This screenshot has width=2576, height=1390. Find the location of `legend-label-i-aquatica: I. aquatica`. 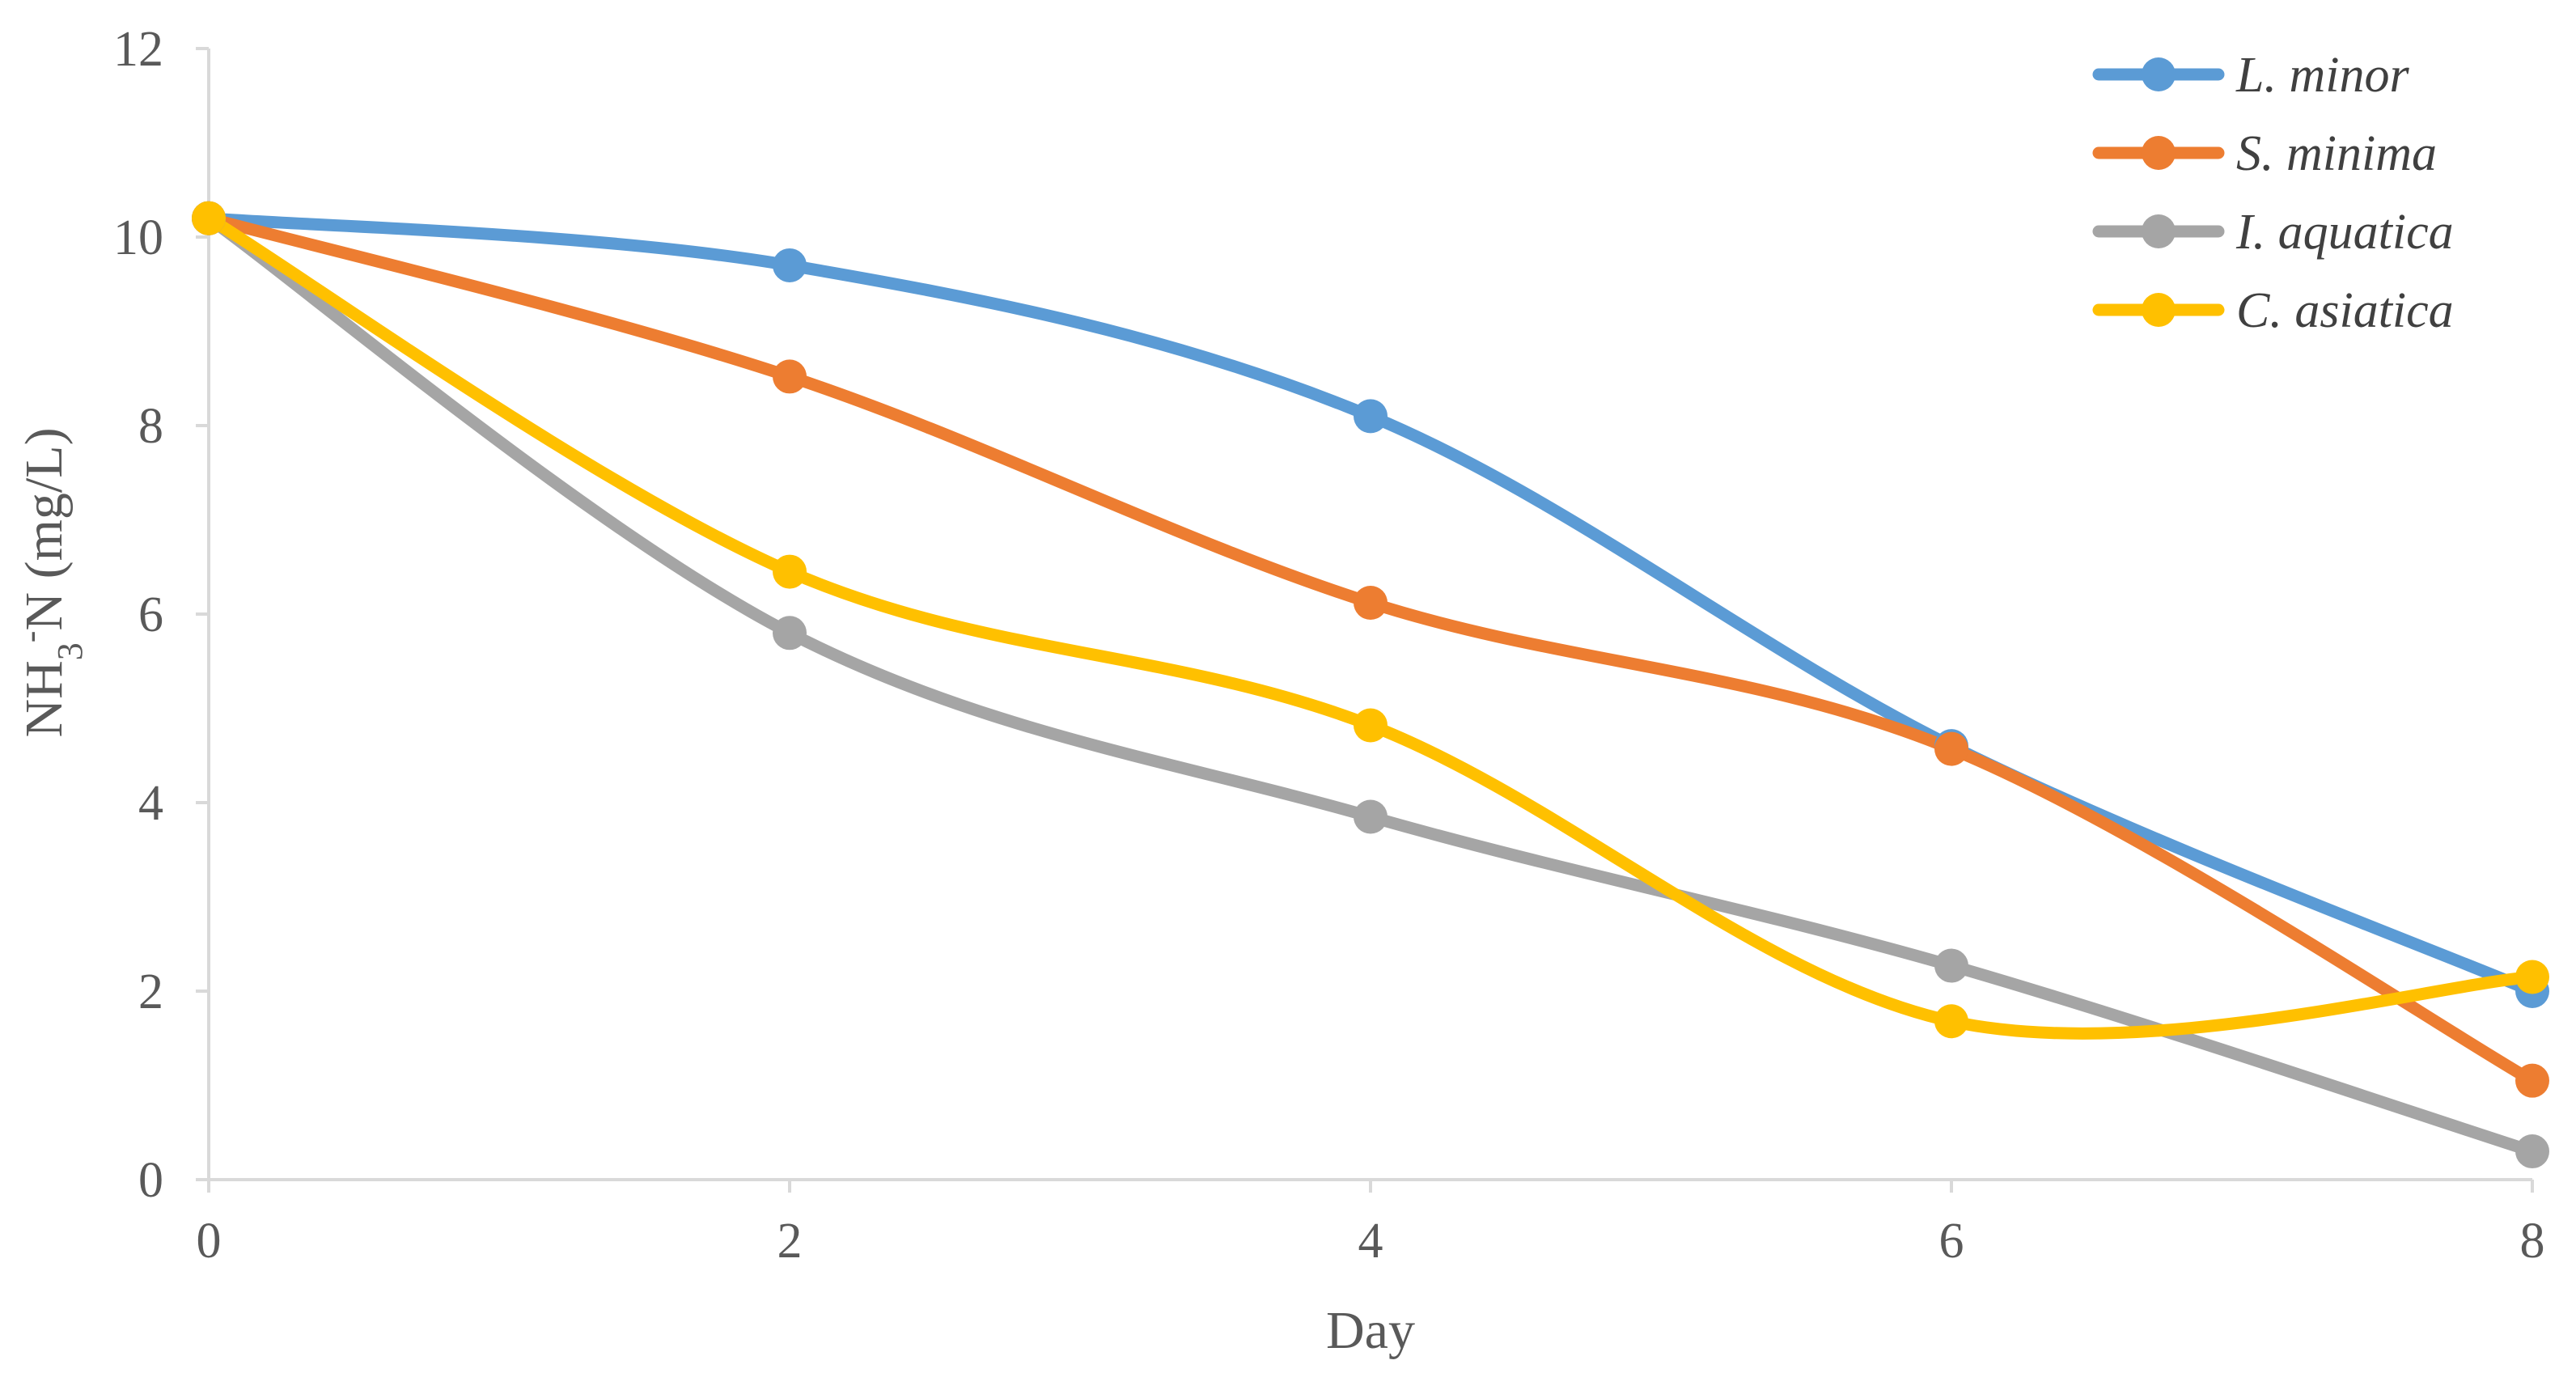

legend-label-i-aquatica: I. aquatica is located at coordinates (2344, 233).